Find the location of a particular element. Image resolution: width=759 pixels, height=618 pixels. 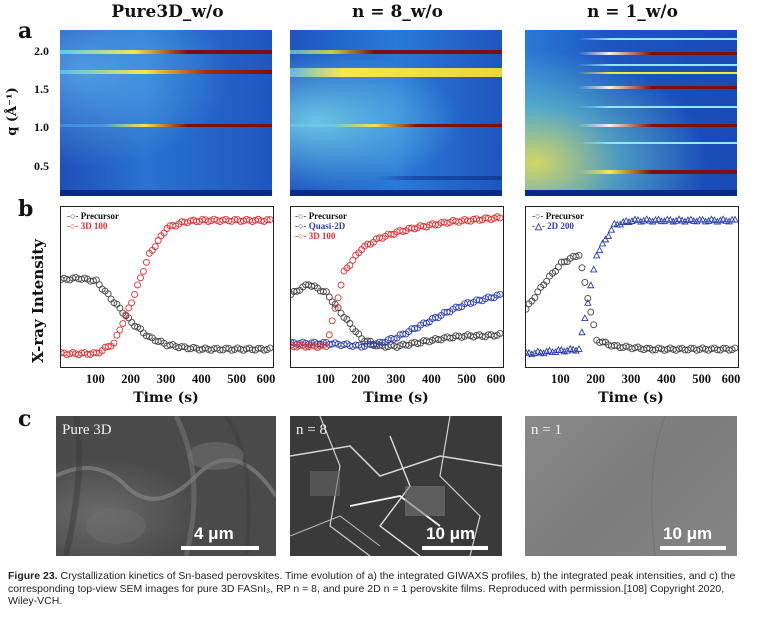

x-tick-label: 100 is located at coordinates (325, 379).